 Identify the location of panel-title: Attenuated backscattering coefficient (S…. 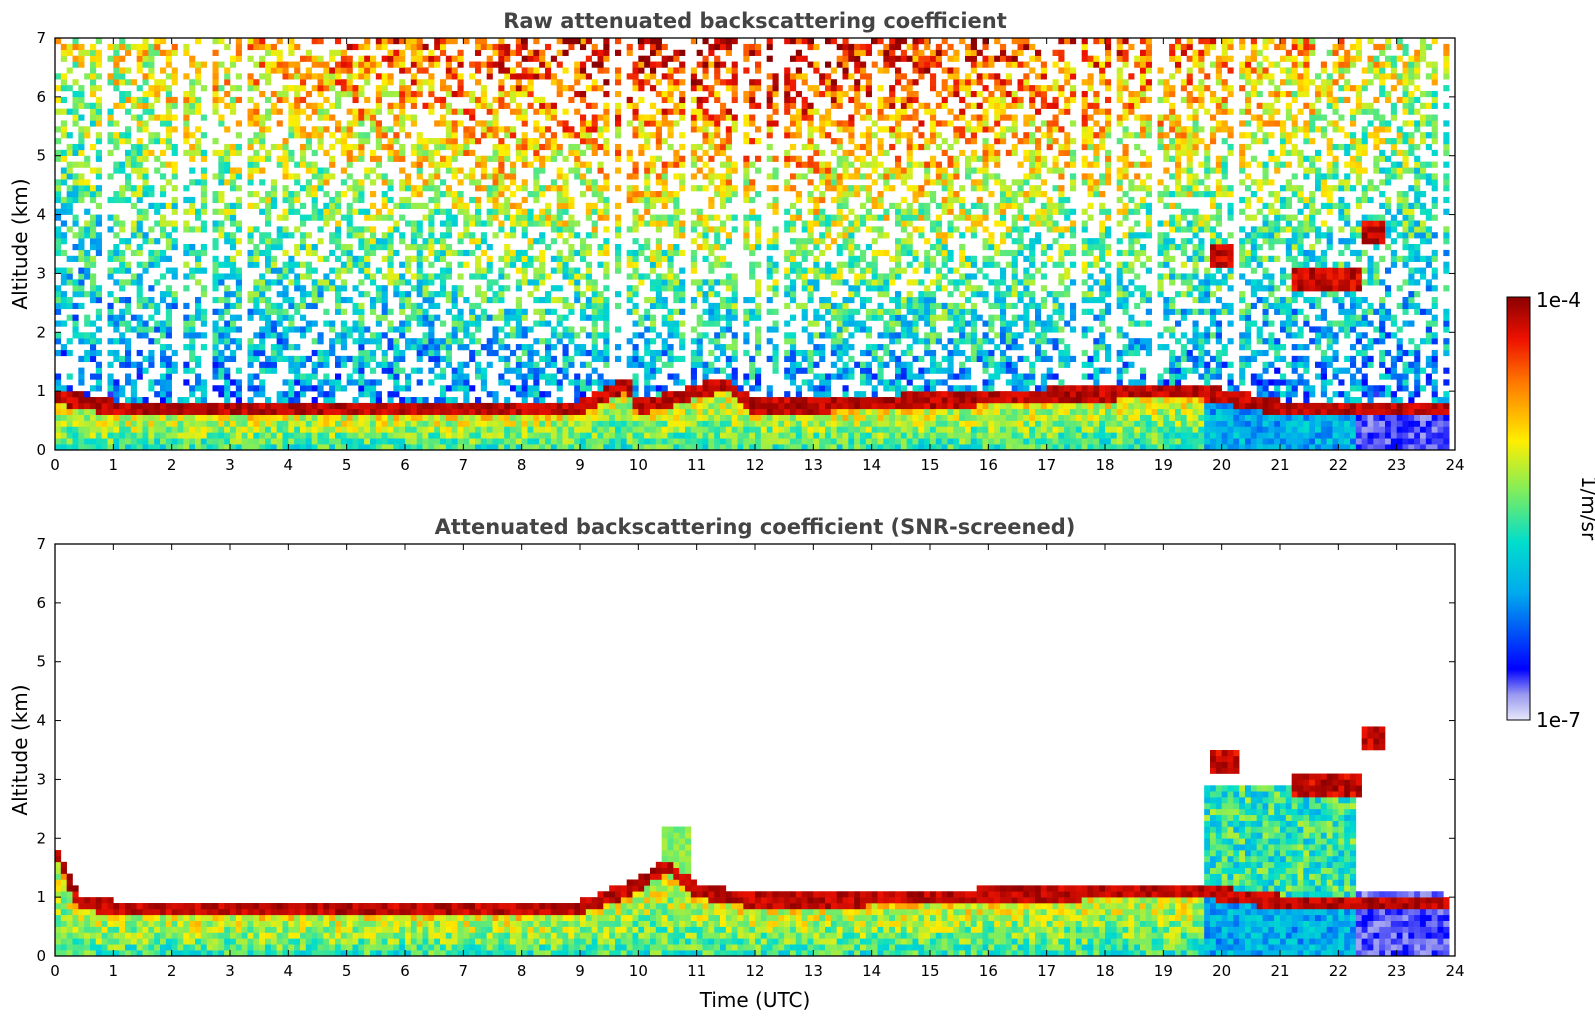
(755, 527).